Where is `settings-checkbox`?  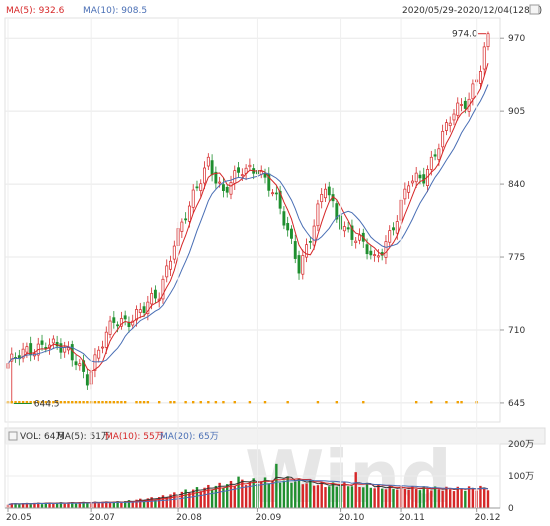
settings-checkbox is located at coordinates (534, 9).